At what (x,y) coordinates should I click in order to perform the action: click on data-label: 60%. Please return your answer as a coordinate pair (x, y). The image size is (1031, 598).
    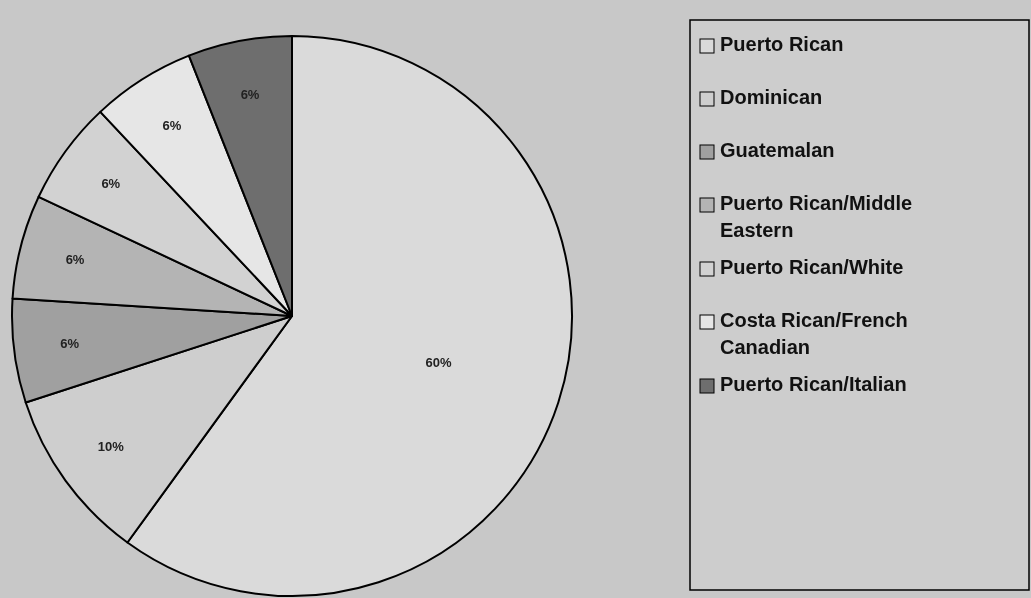
    Looking at the image, I should click on (438, 363).